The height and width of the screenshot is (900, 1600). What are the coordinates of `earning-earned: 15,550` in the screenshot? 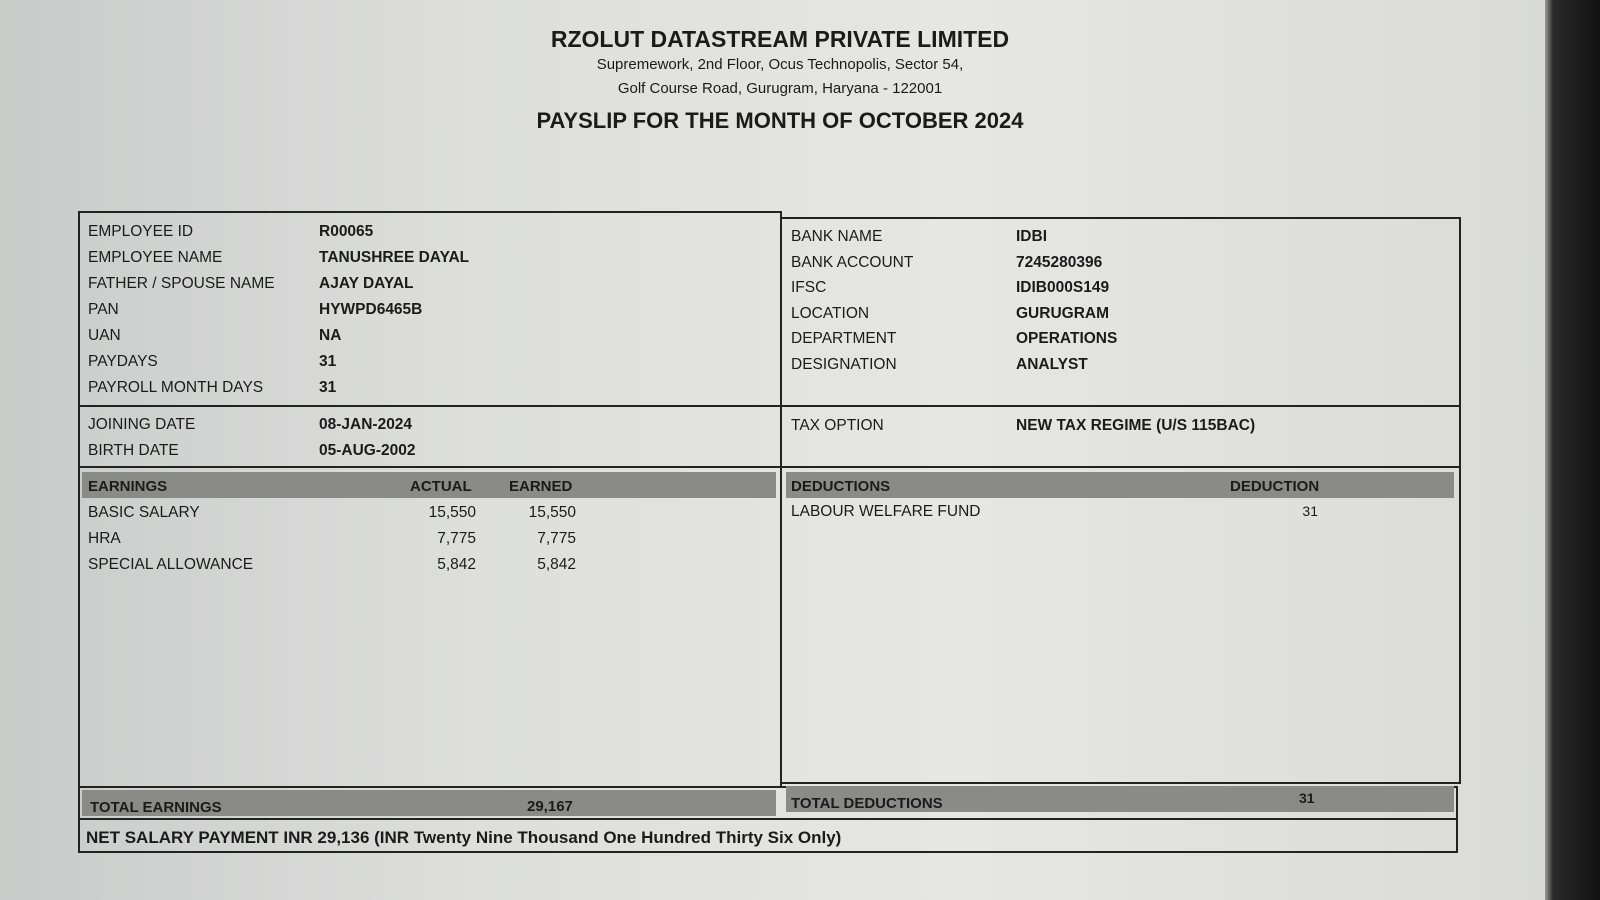 It's located at (552, 512).